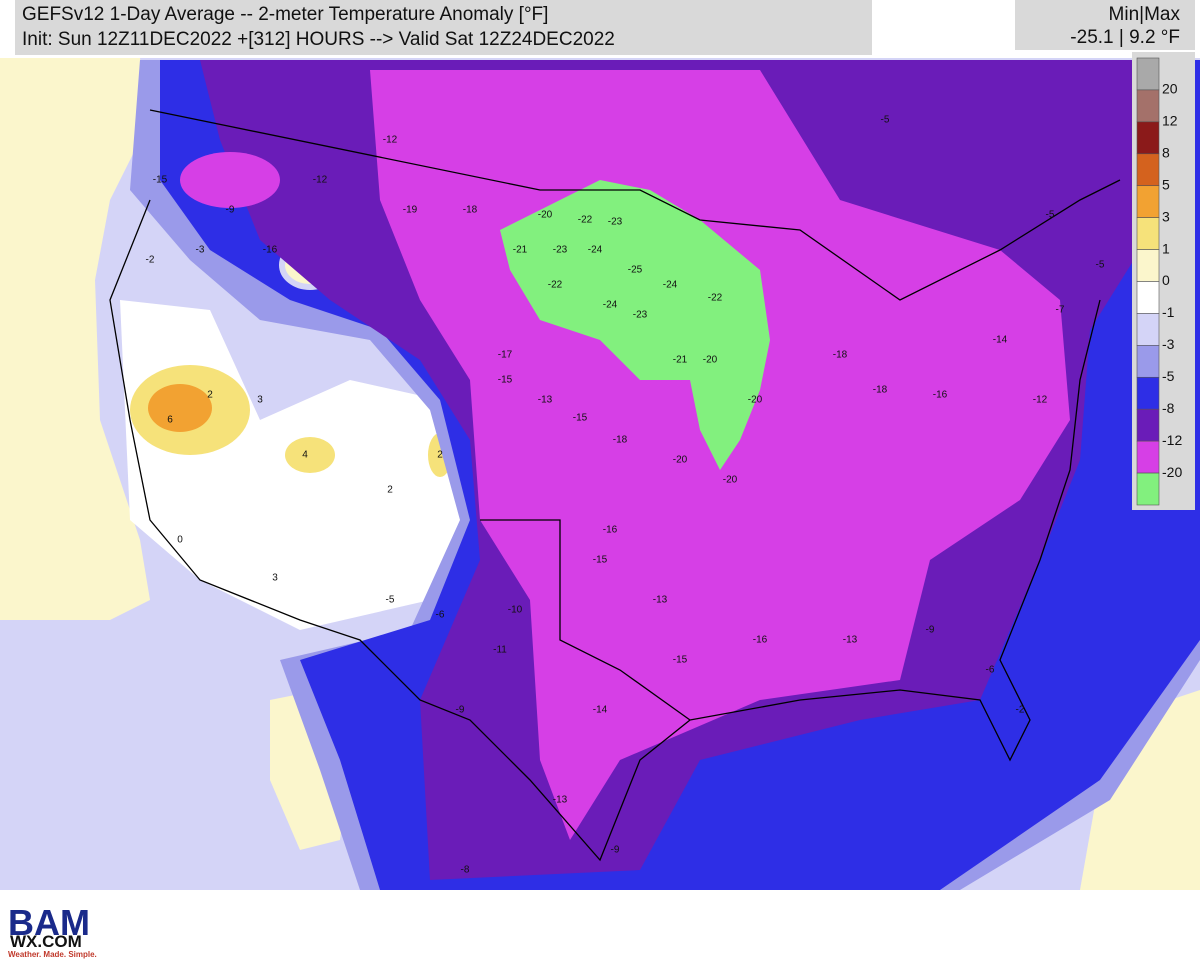 The height and width of the screenshot is (960, 1200). Describe the element at coordinates (1166, 216) in the screenshot. I see `colorbar-label: 3` at that location.